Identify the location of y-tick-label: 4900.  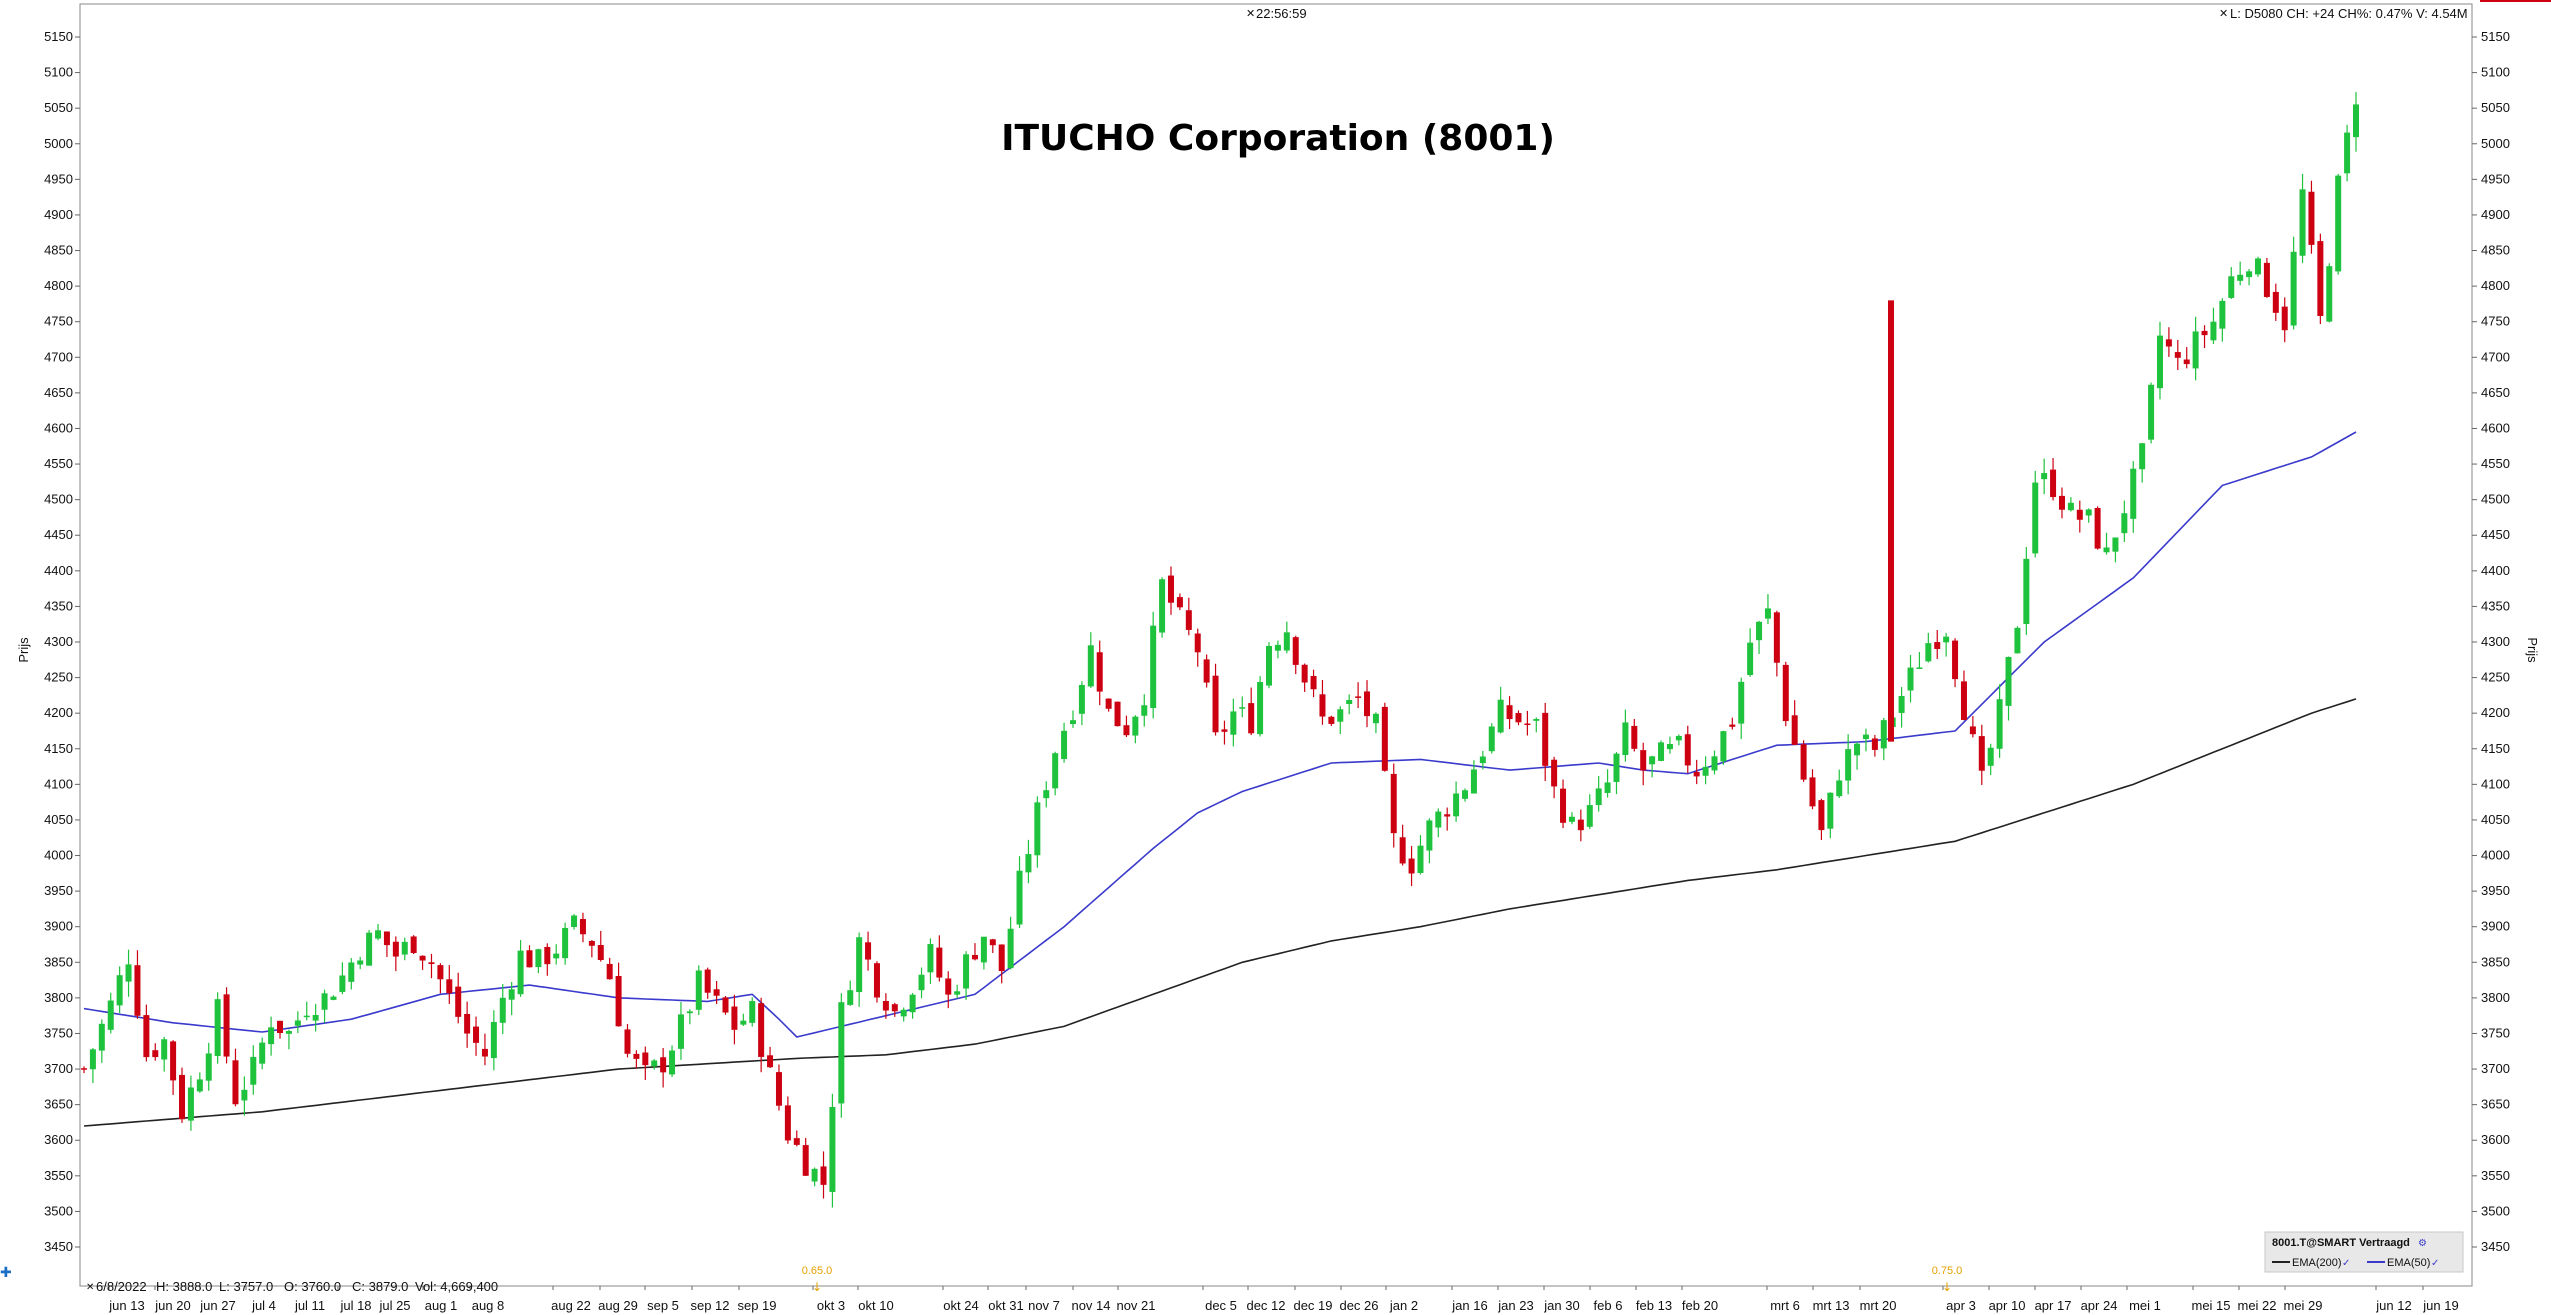
(2495, 214).